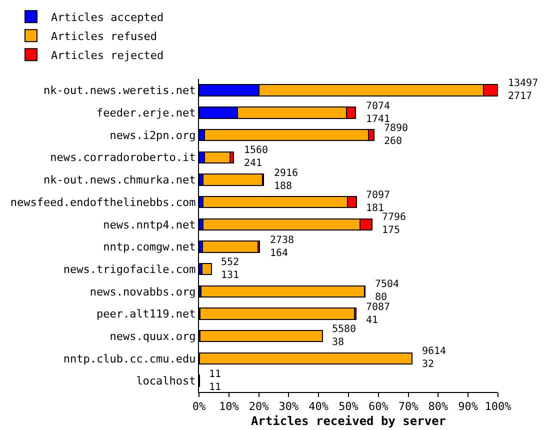  What do you see at coordinates (408, 407) in the screenshot?
I see `x-tick-label: 70%` at bounding box center [408, 407].